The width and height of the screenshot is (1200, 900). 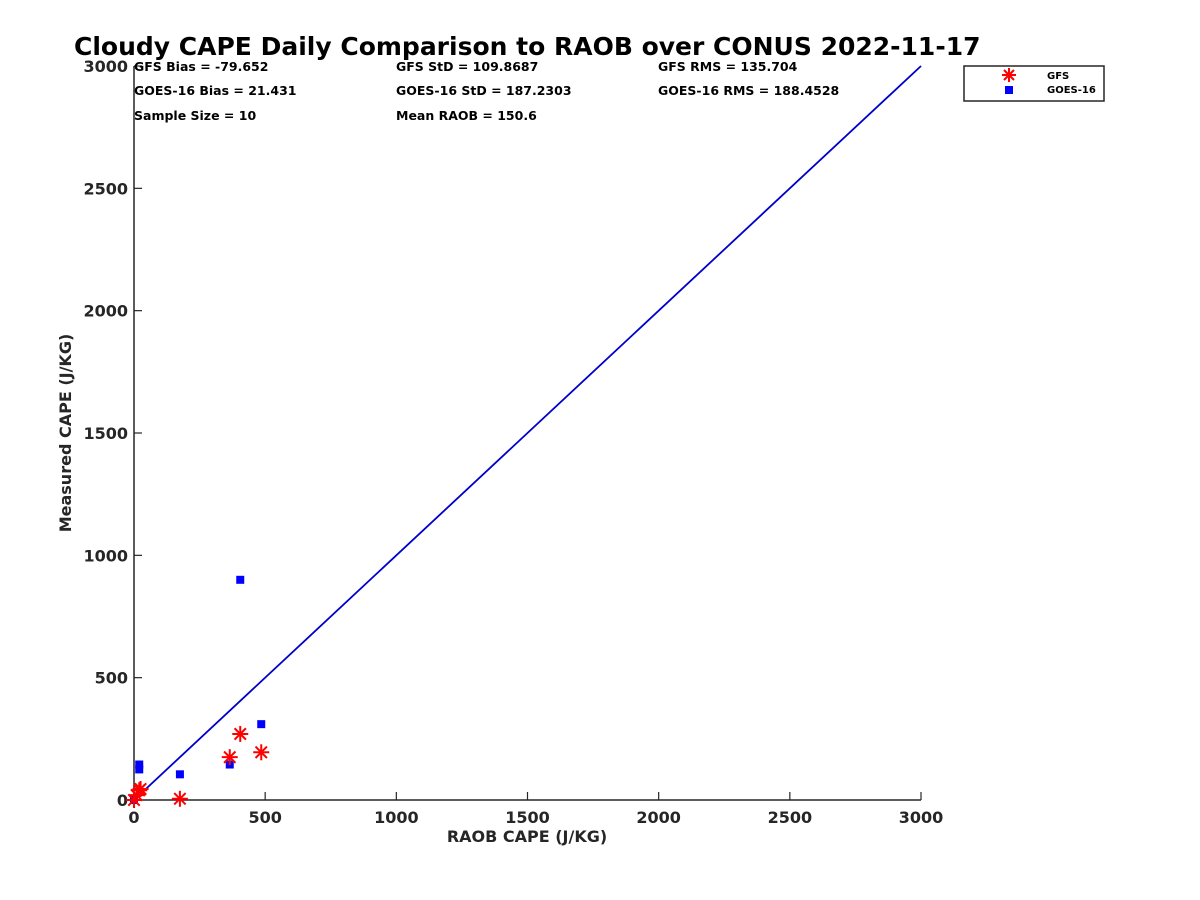 I want to click on legend-gfs-marker, so click(x=1009, y=75).